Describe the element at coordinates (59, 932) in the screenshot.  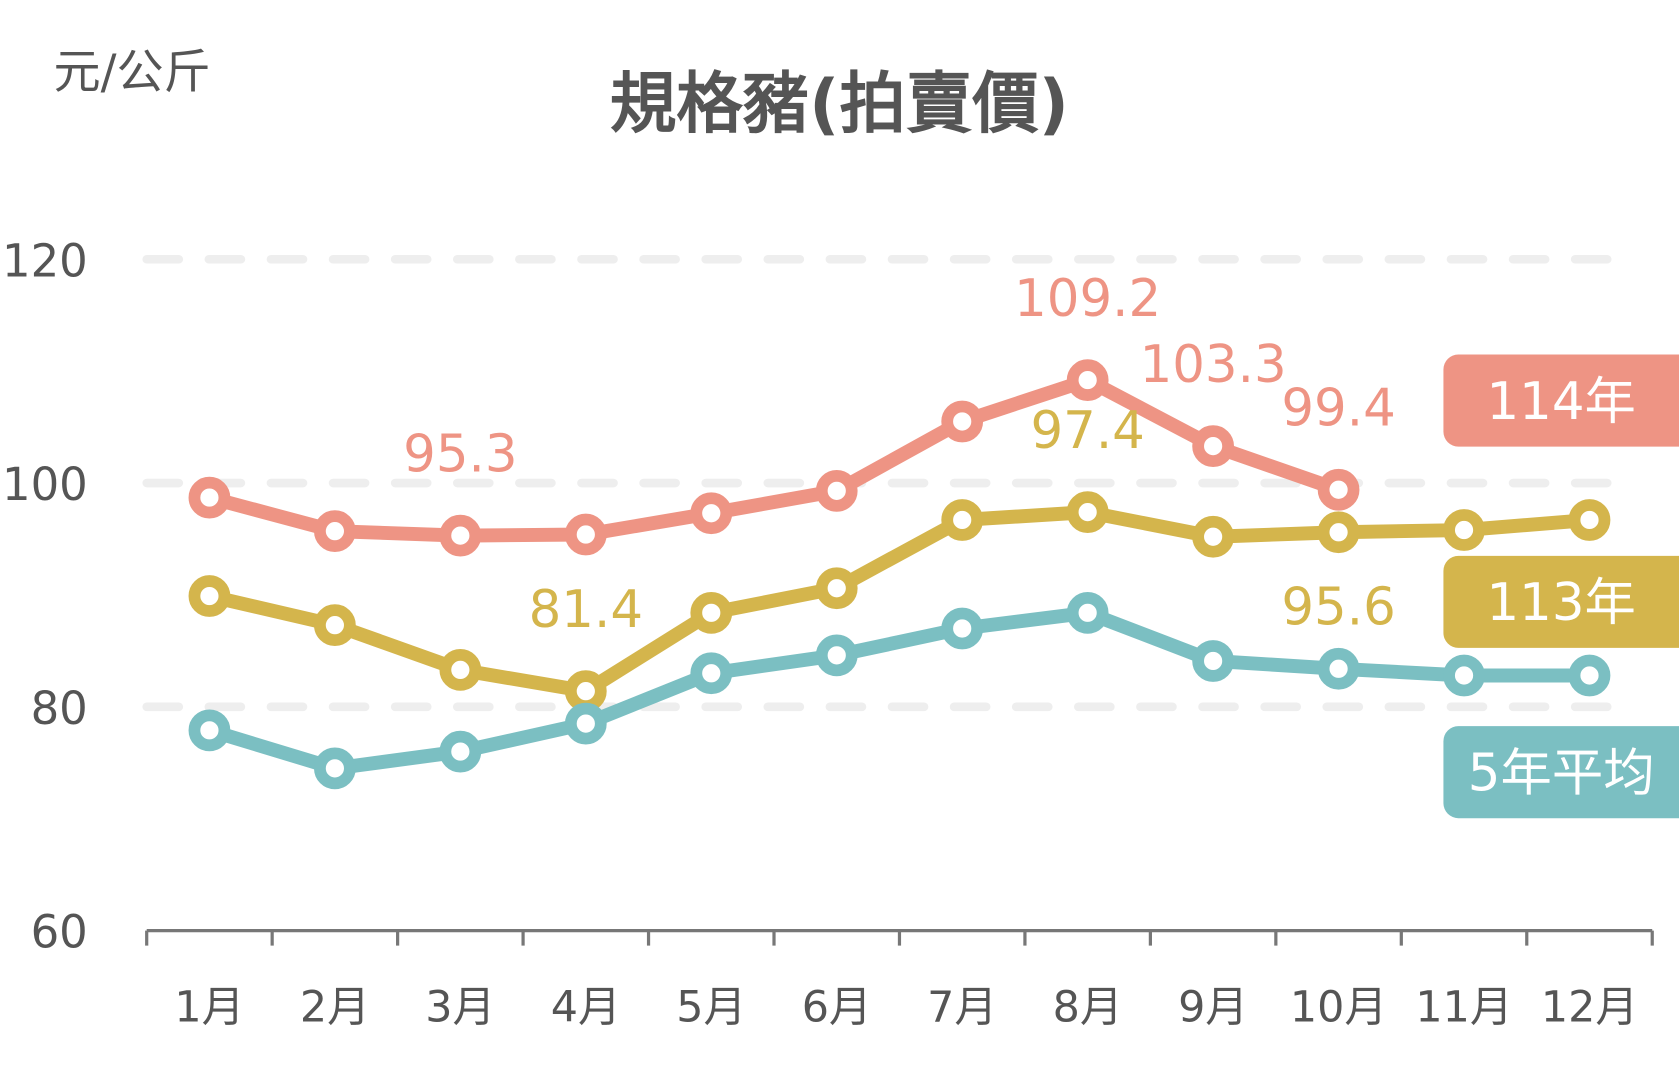
I see `y-tick-label: 60` at that location.